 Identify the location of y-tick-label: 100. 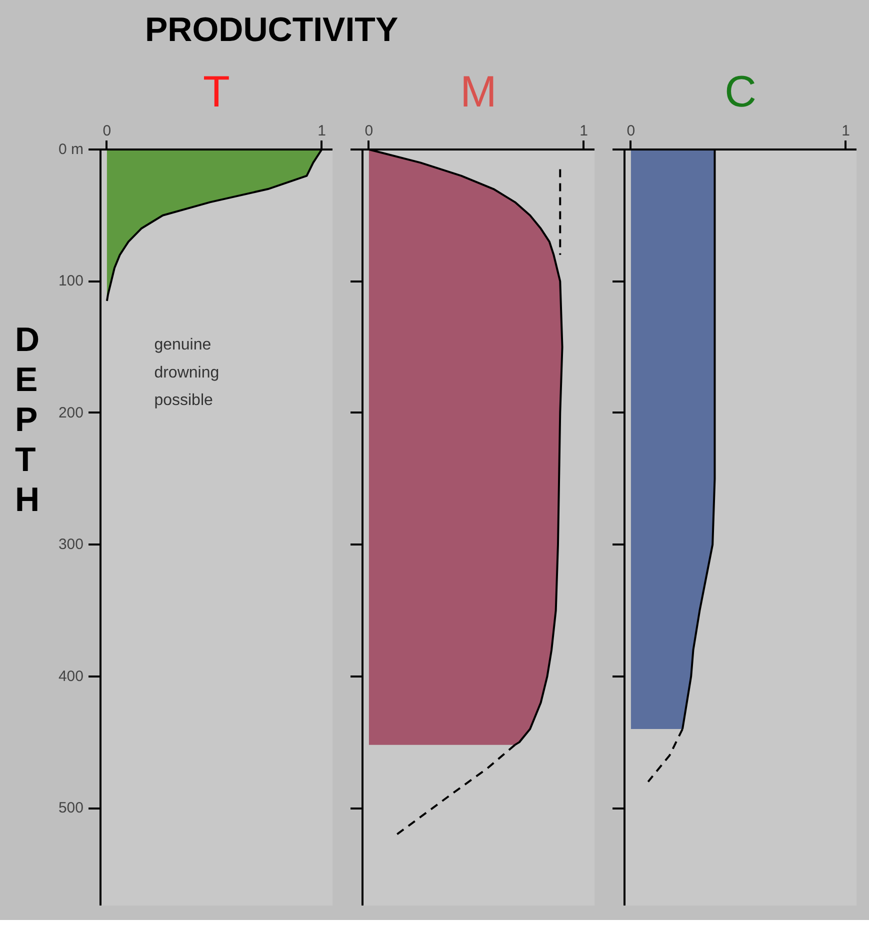
(71, 281).